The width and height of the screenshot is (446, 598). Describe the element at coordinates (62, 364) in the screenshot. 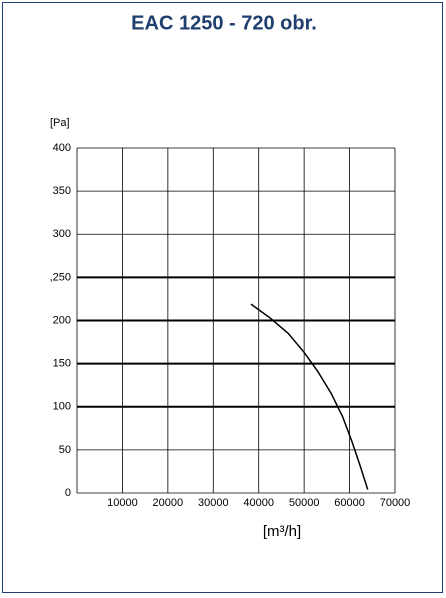

I see `y-tick-label: 150` at that location.